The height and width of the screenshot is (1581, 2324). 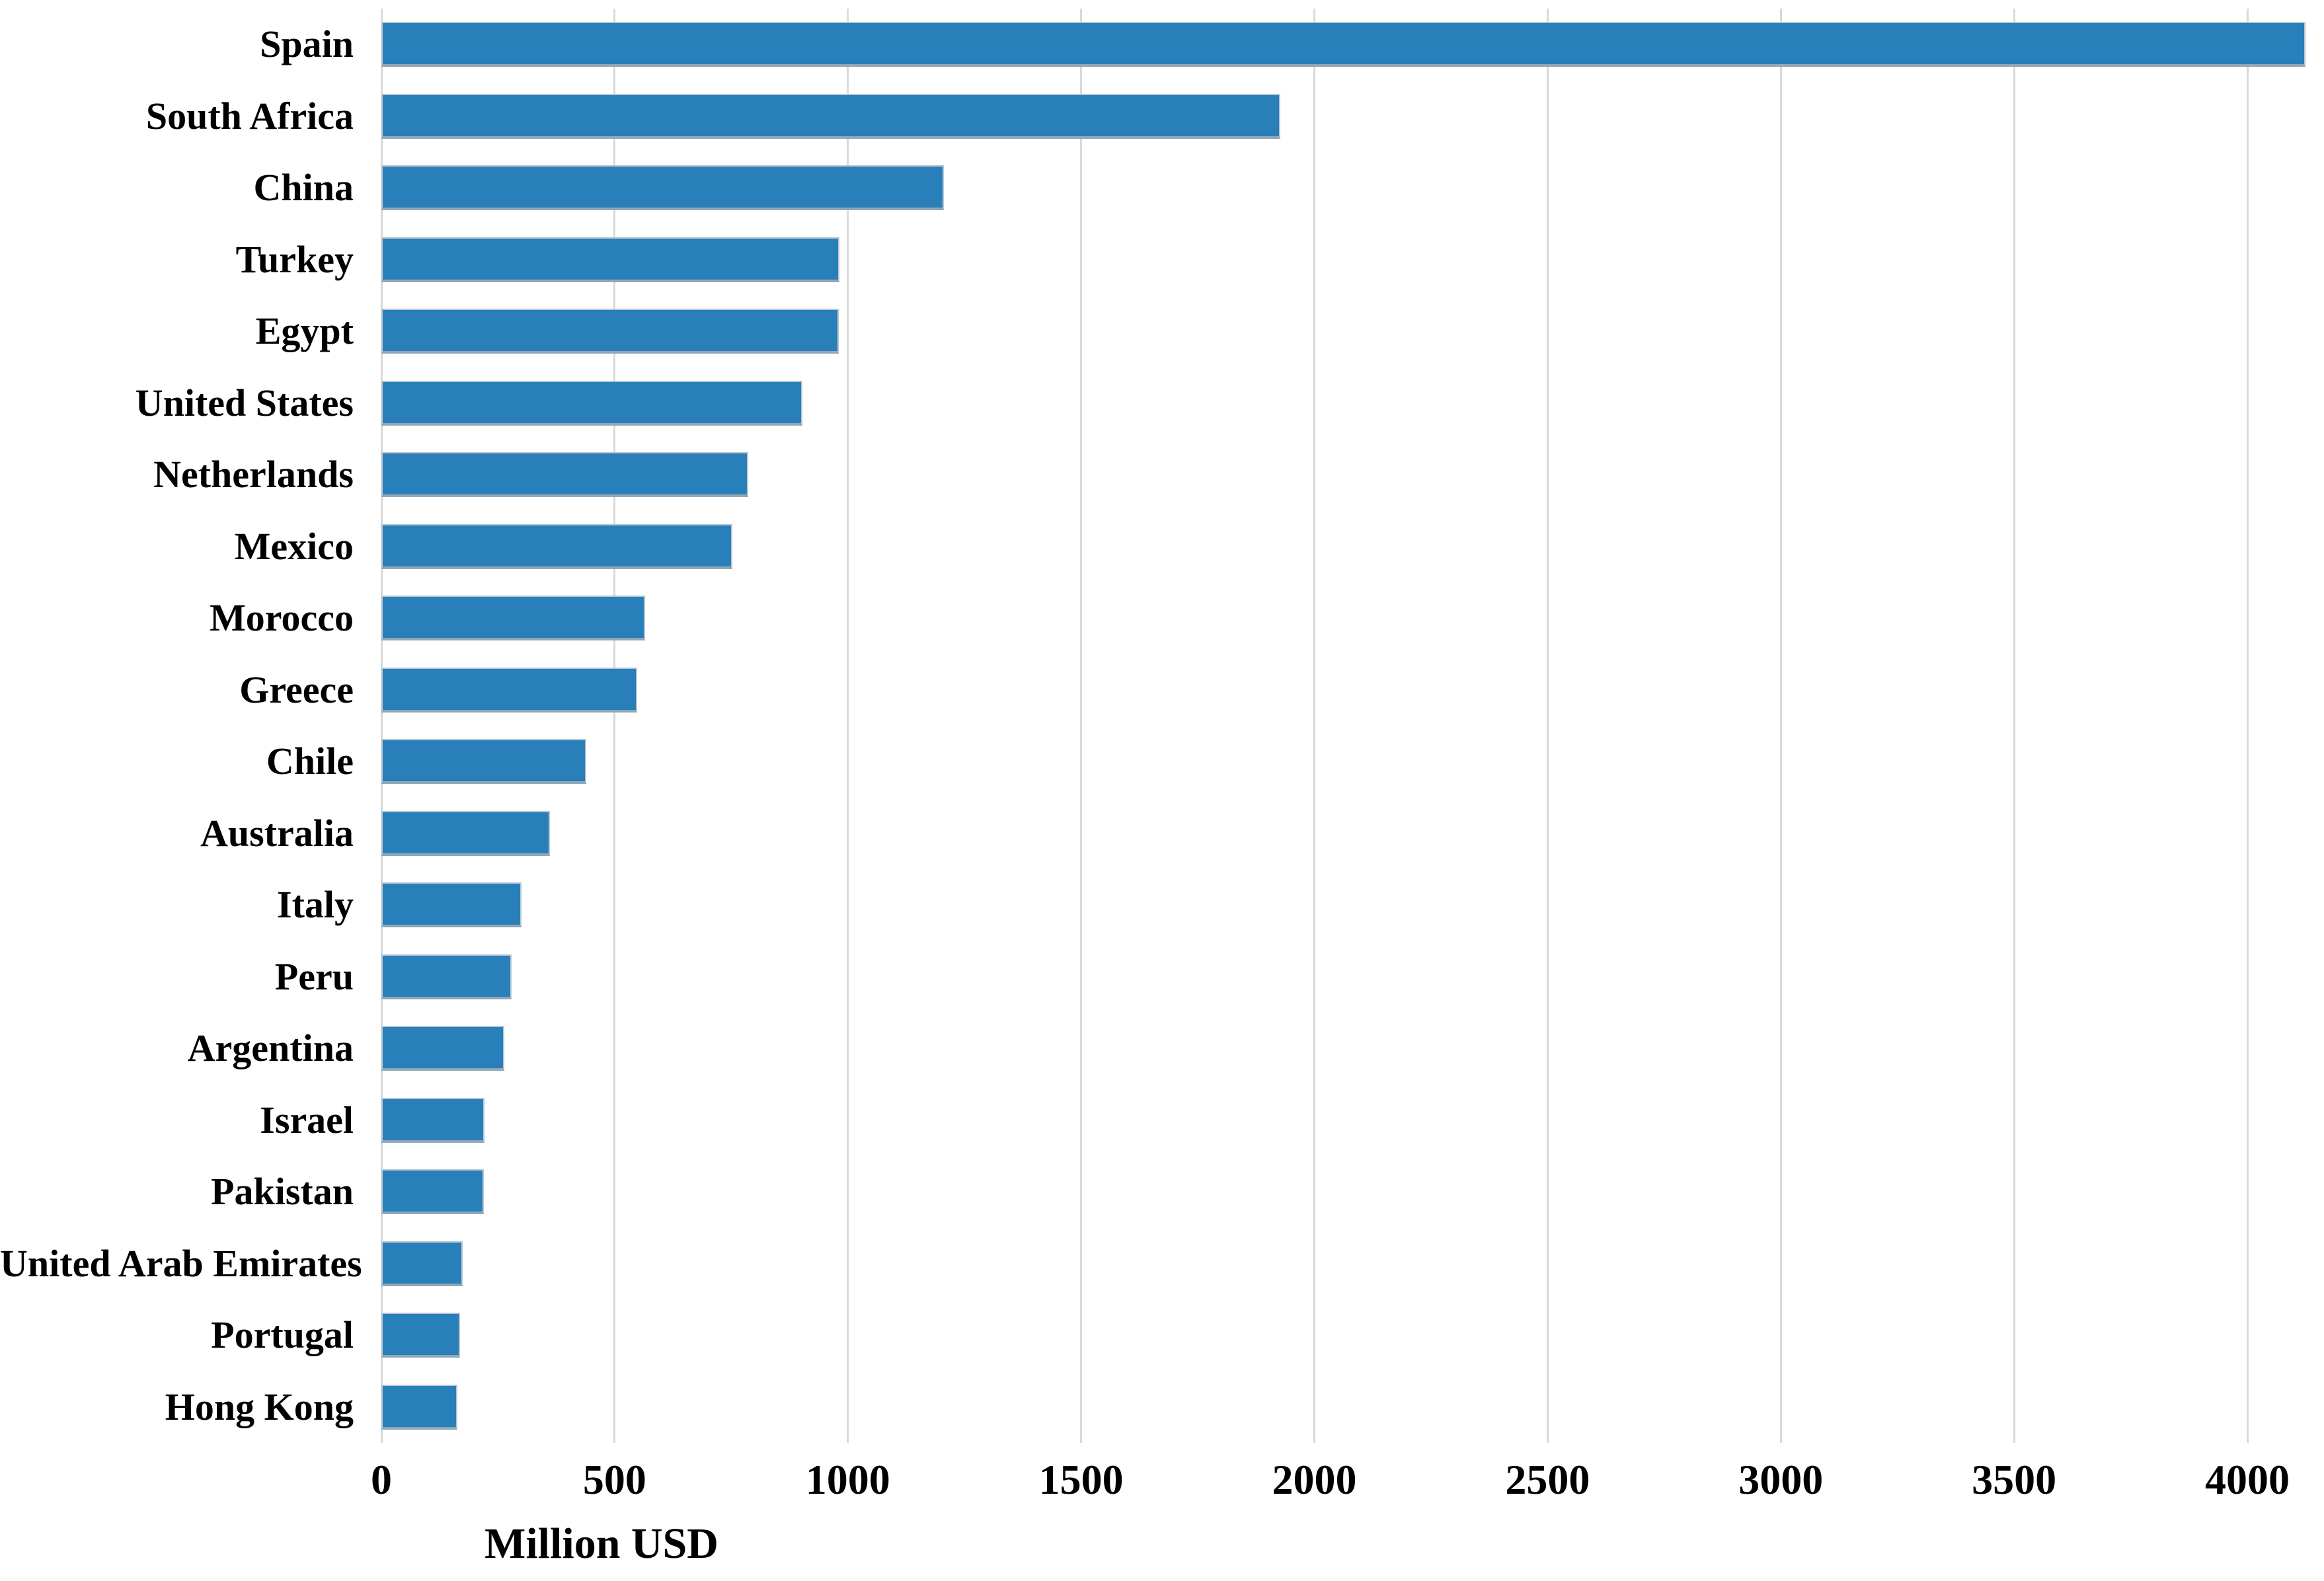 What do you see at coordinates (314, 976) in the screenshot?
I see `y-axis-label: Peru` at bounding box center [314, 976].